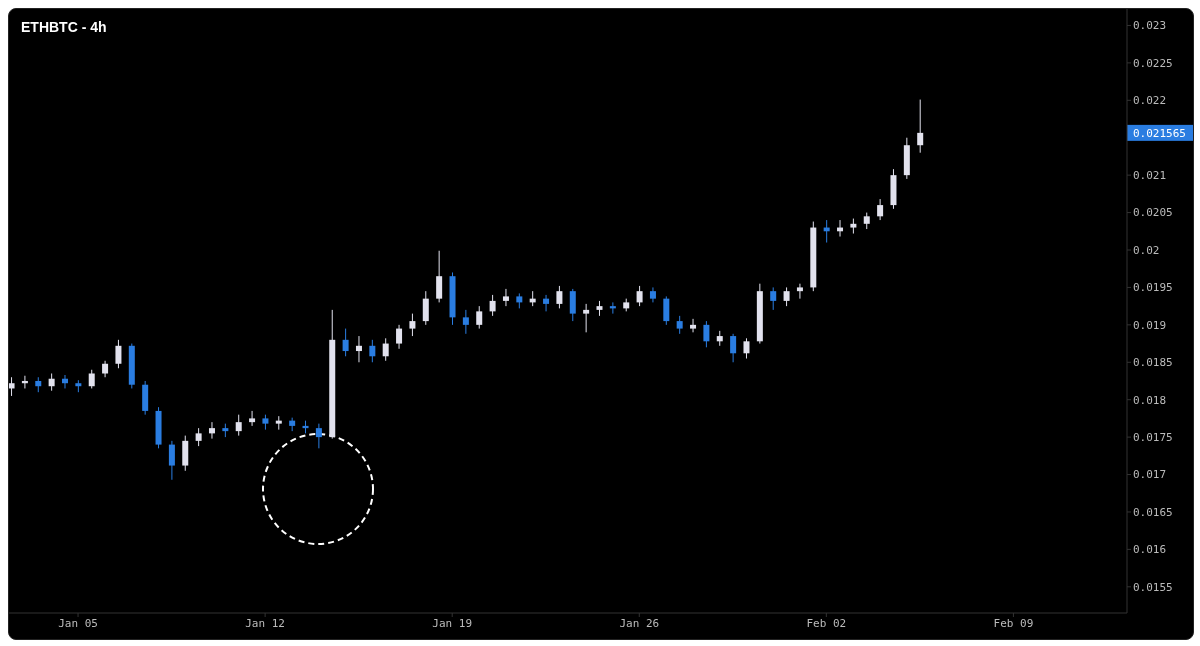 This screenshot has height=646, width=1200. Describe the element at coordinates (452, 623) in the screenshot. I see `x-tick-label: Jan 19` at that location.